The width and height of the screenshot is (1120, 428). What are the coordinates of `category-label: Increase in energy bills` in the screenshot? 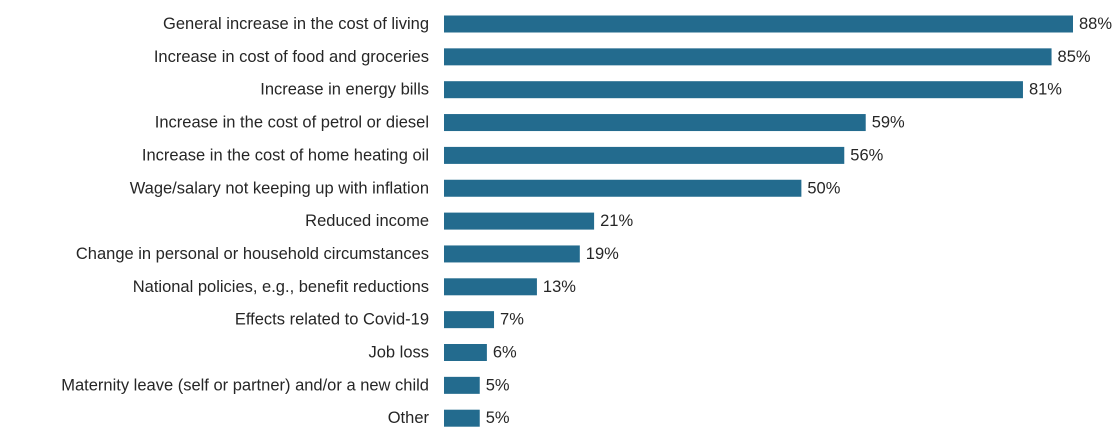 It's located at (344, 90).